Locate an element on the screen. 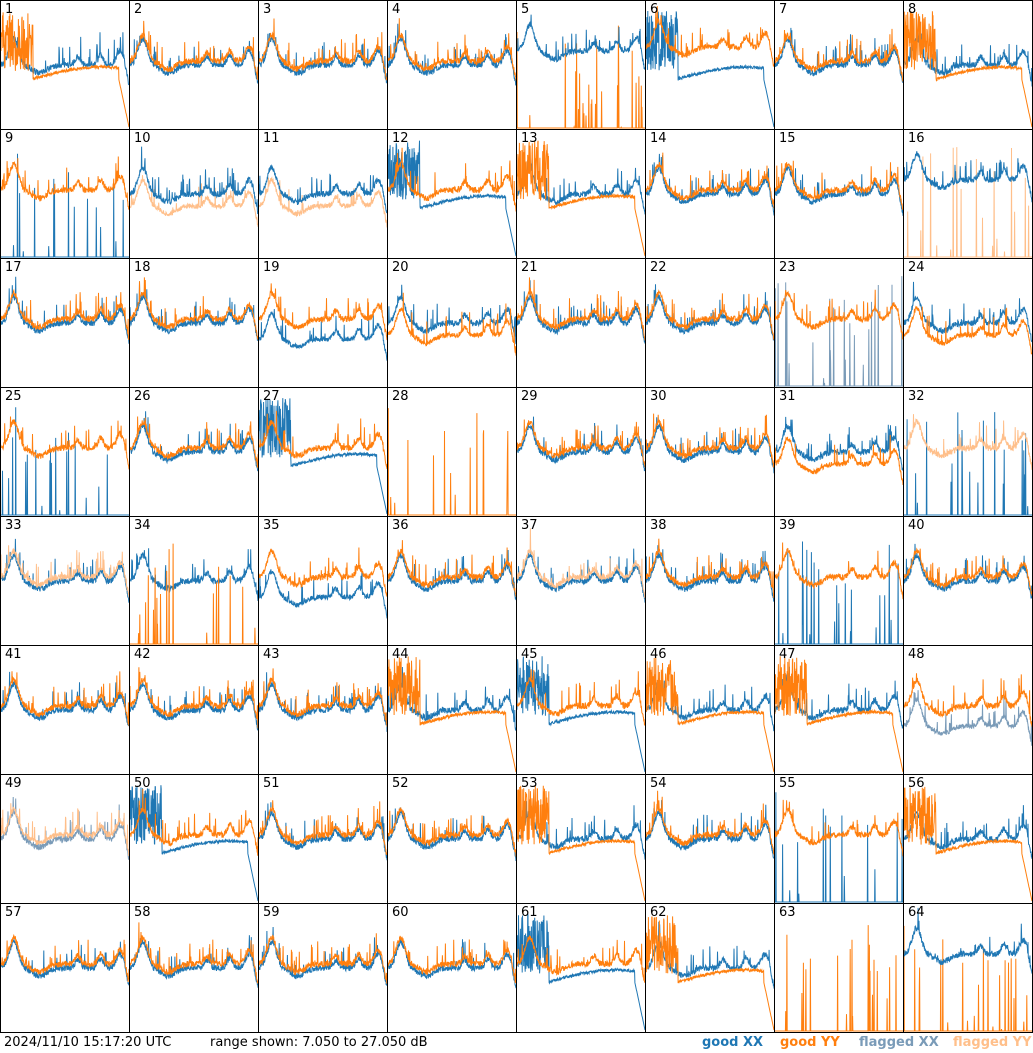 The image size is (1033, 1053). panel-28: 28 is located at coordinates (452, 452).